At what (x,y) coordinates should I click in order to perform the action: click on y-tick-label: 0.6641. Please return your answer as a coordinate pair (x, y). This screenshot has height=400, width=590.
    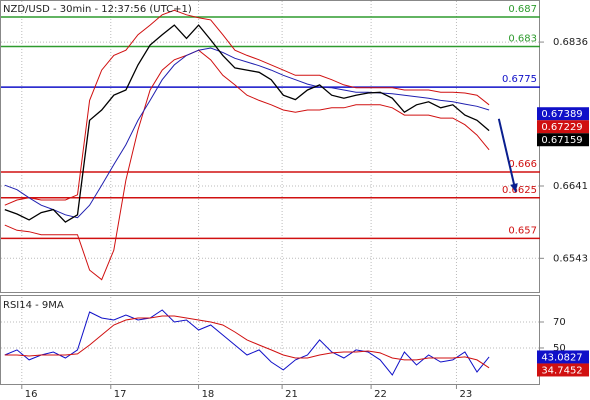
    Looking at the image, I should click on (570, 186).